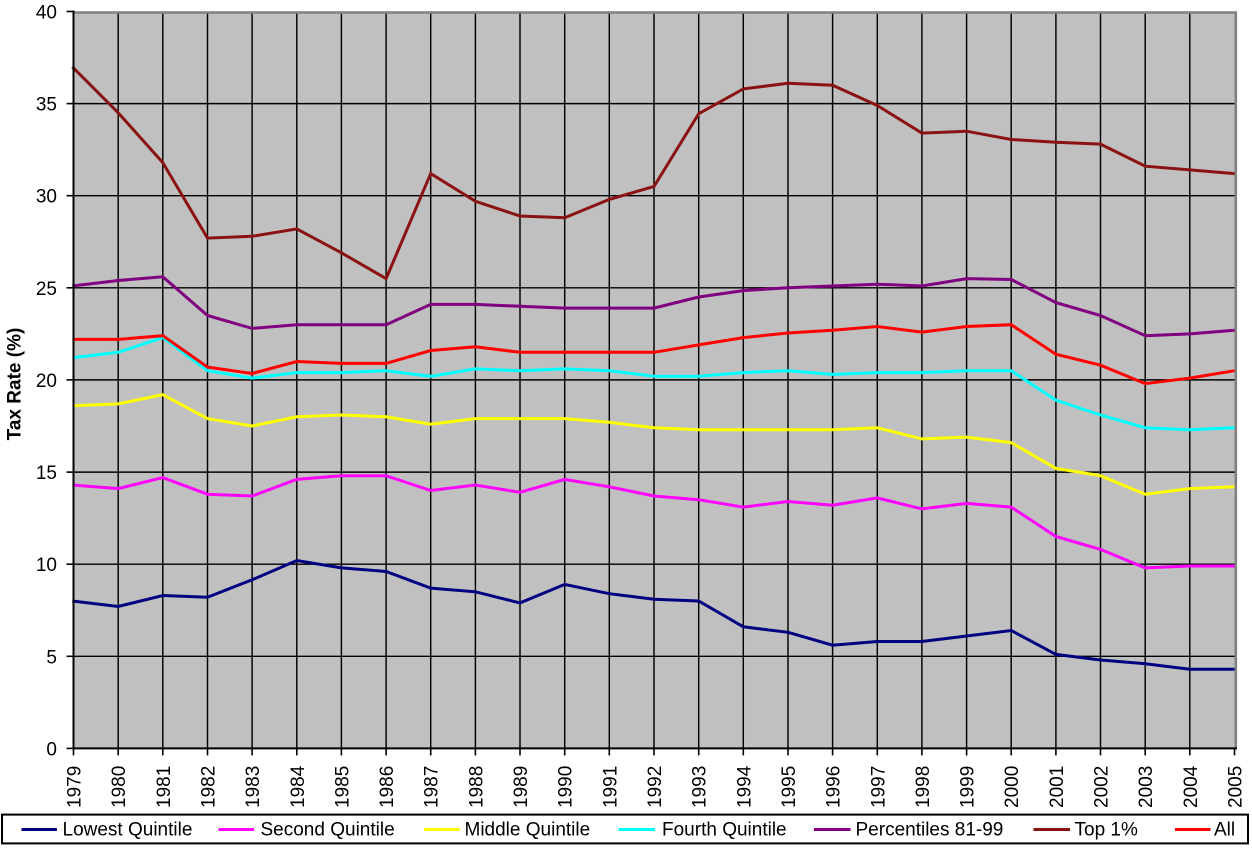 The width and height of the screenshot is (1252, 853). I want to click on svg-text: 1997, so click(878, 787).